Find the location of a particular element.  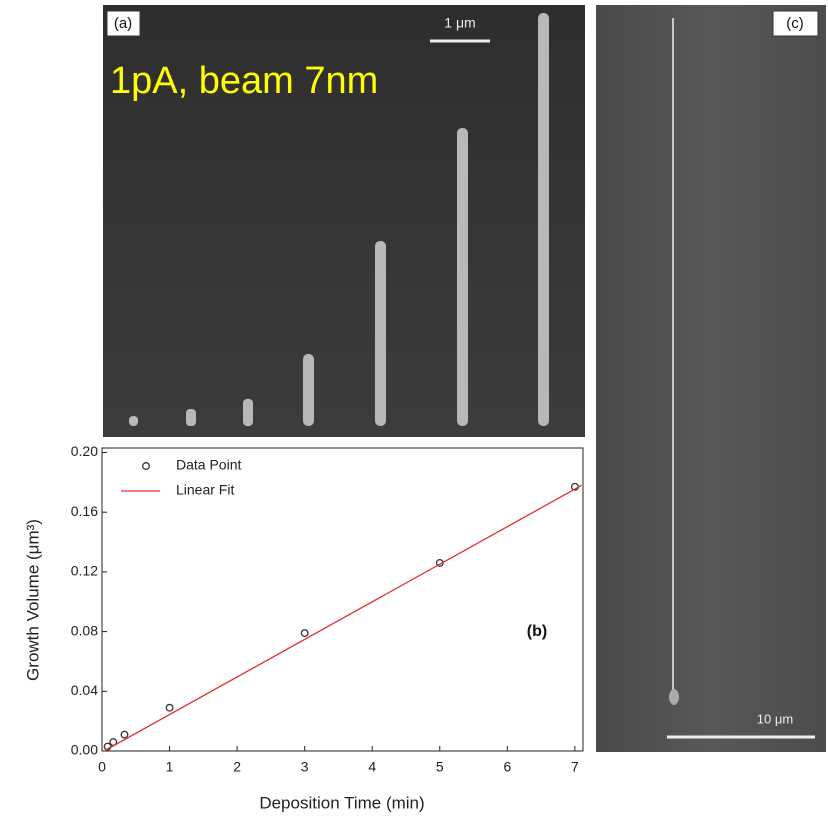

annotation: 1pA, beam 7nm is located at coordinates (244, 81).